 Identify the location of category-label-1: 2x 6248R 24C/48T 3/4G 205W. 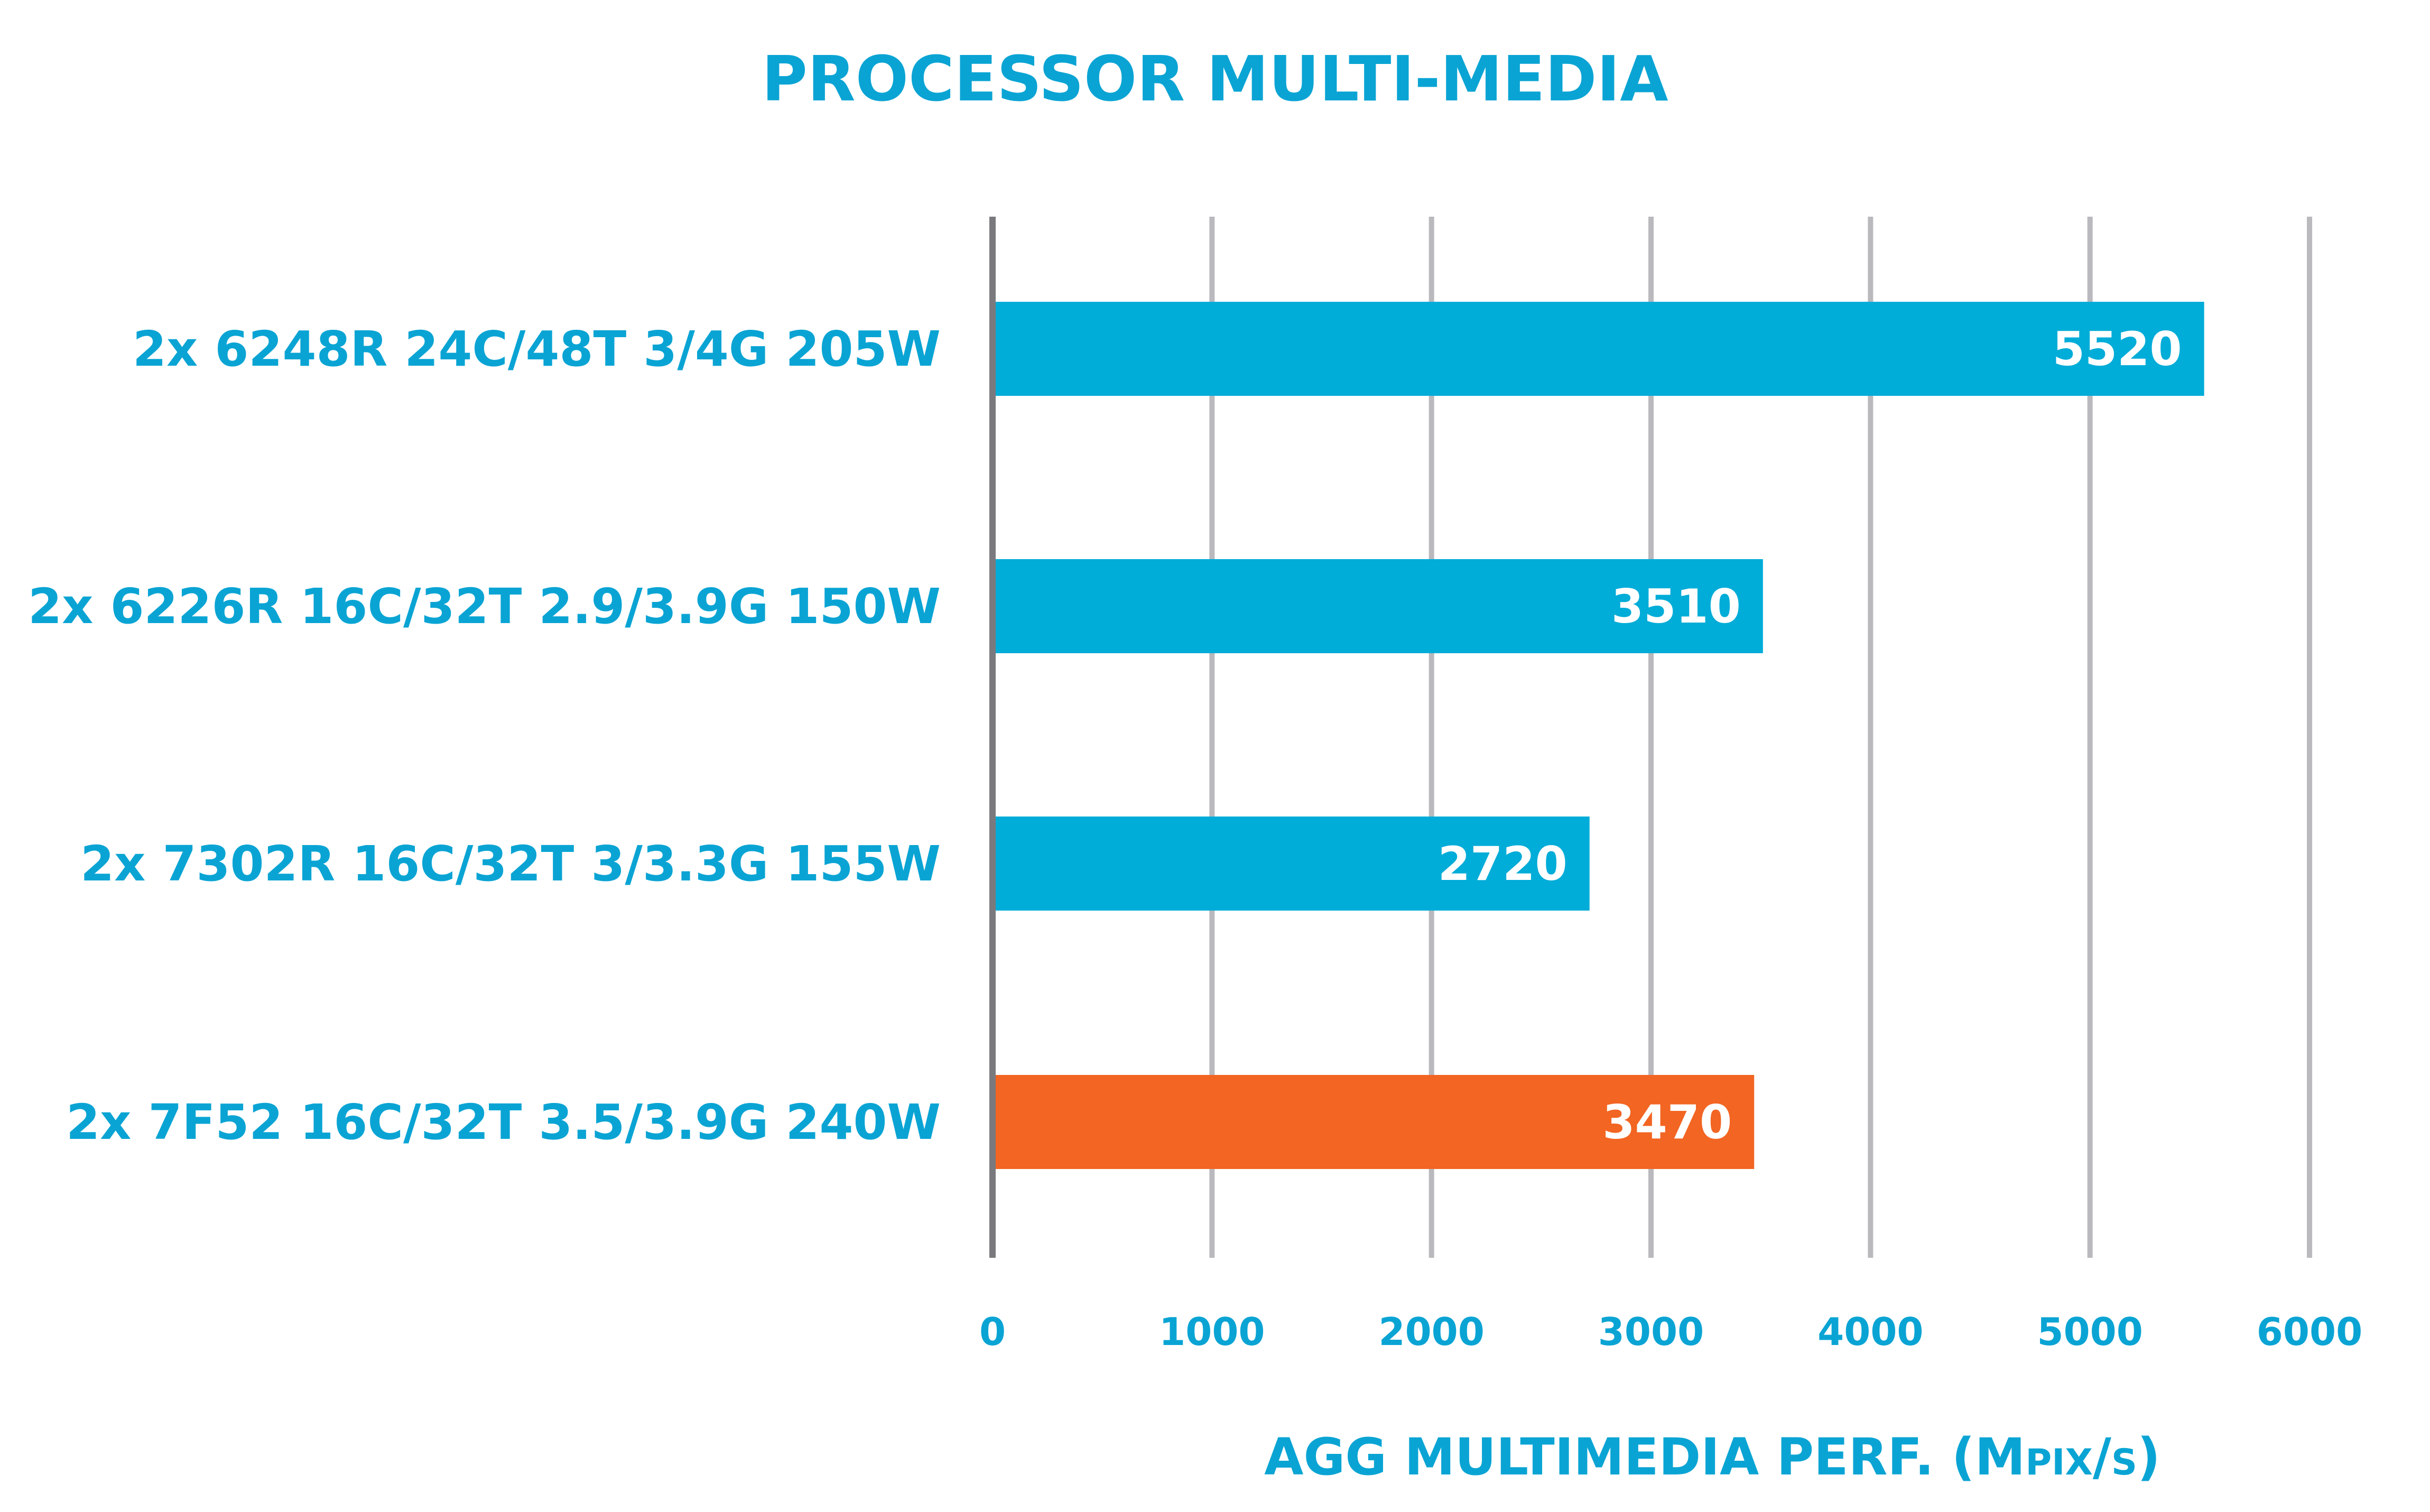
(537, 349).